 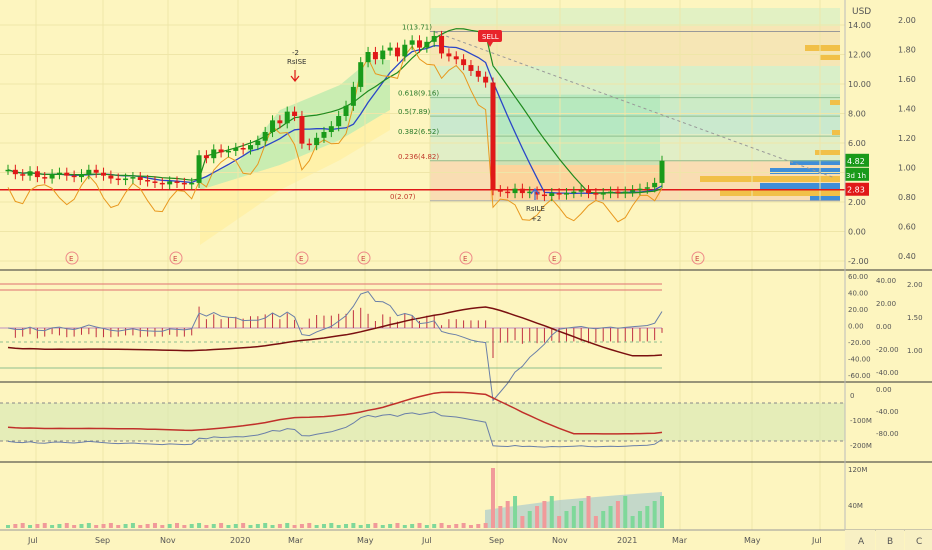 I want to click on control-button-a-label: A, so click(x=861, y=542).